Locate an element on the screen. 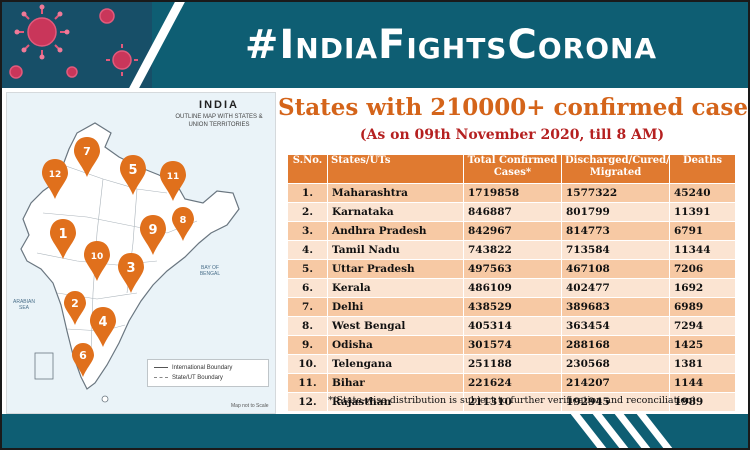 This screenshot has height=450, width=750. cell-sno: 10. is located at coordinates (307, 364).